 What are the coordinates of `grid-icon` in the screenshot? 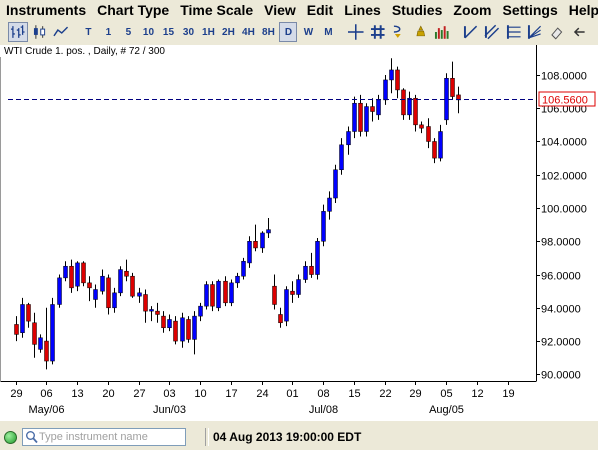 It's located at (378, 32).